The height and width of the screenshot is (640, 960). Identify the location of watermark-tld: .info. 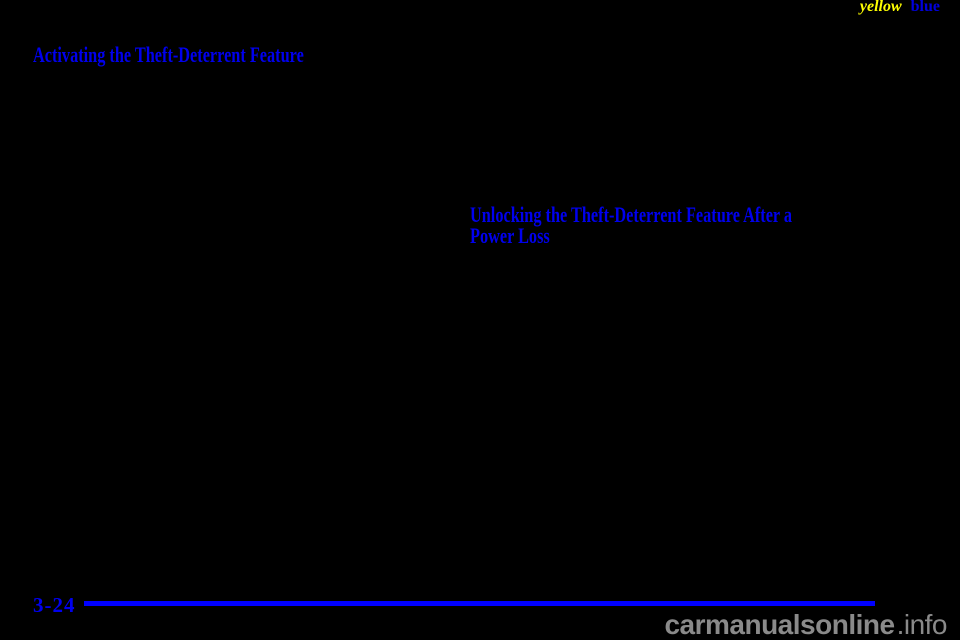
(922, 624).